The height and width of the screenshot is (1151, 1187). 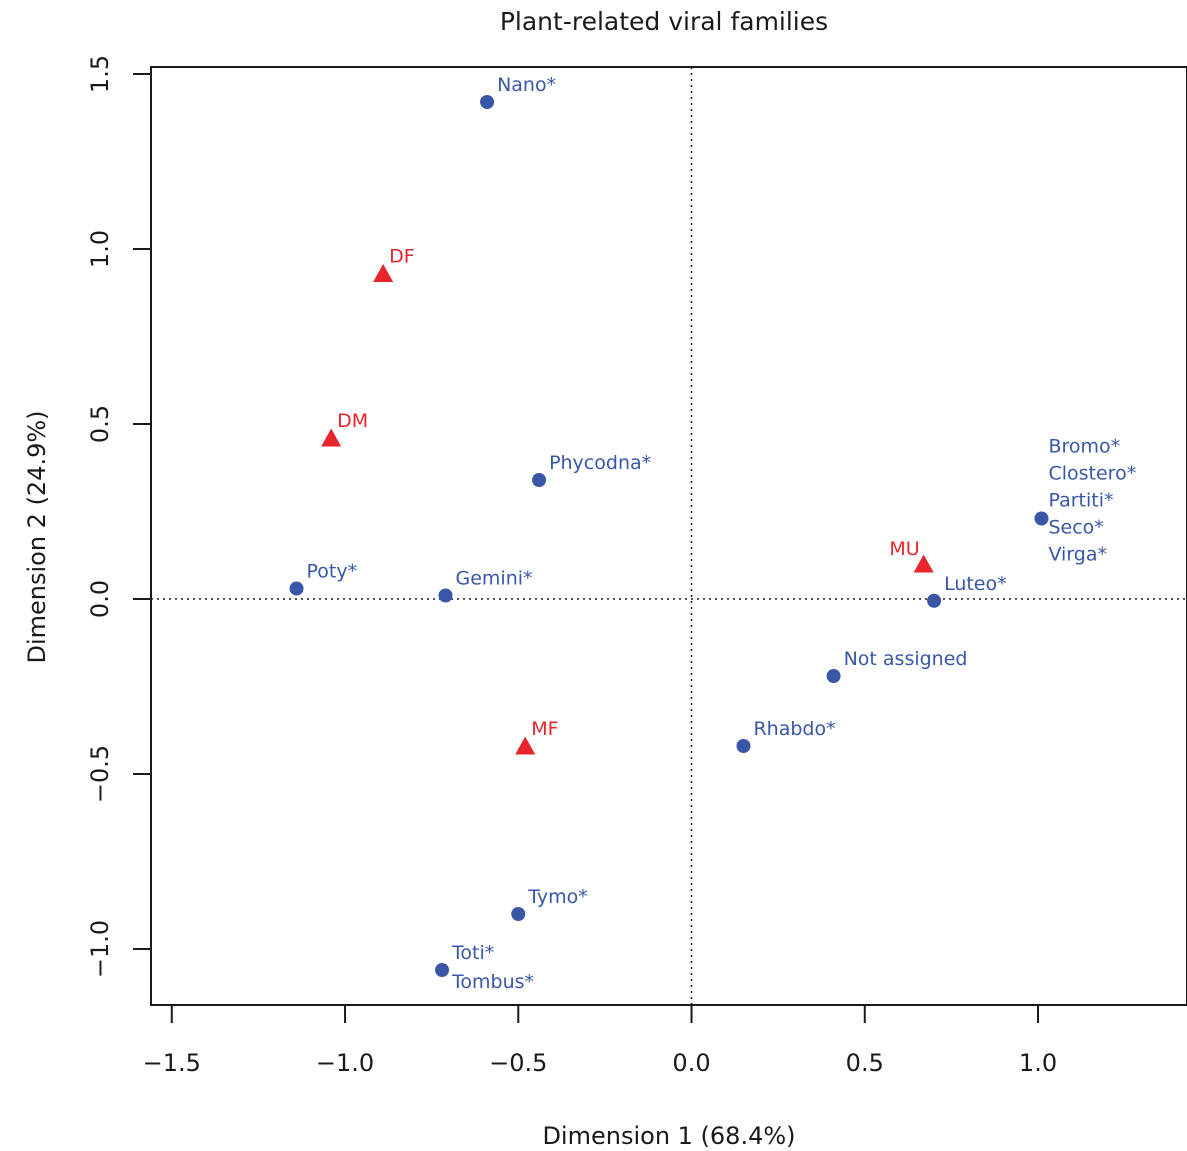 What do you see at coordinates (100, 599) in the screenshot?
I see `y-tick-label: 0.0` at bounding box center [100, 599].